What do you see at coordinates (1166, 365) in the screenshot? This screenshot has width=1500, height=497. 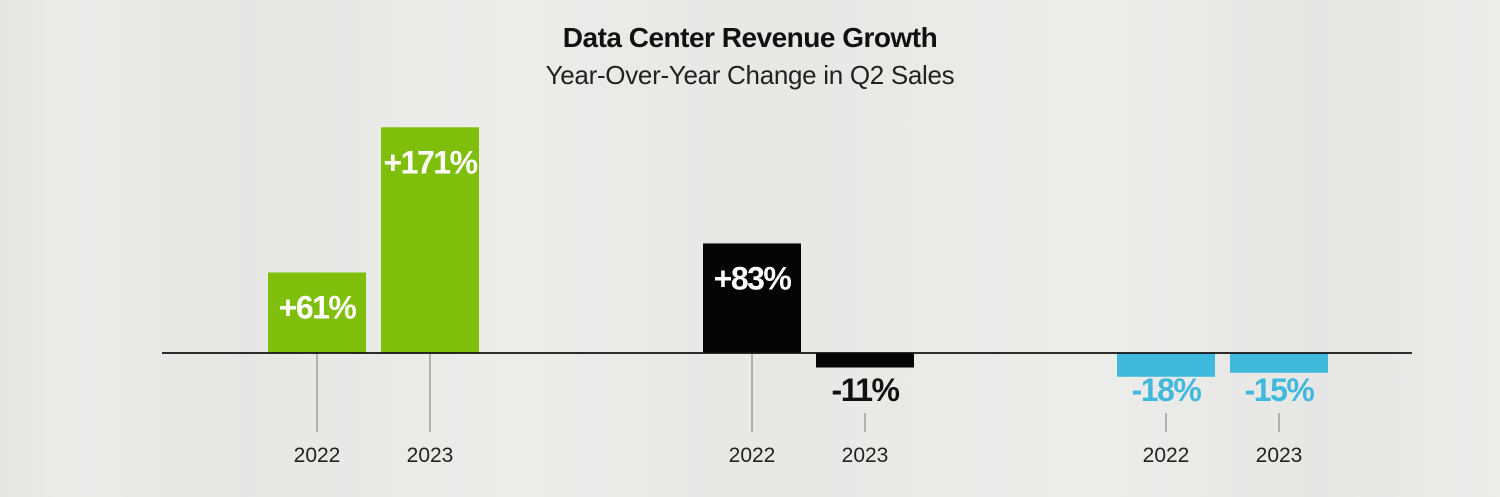 I see `bar-2-2022` at bounding box center [1166, 365].